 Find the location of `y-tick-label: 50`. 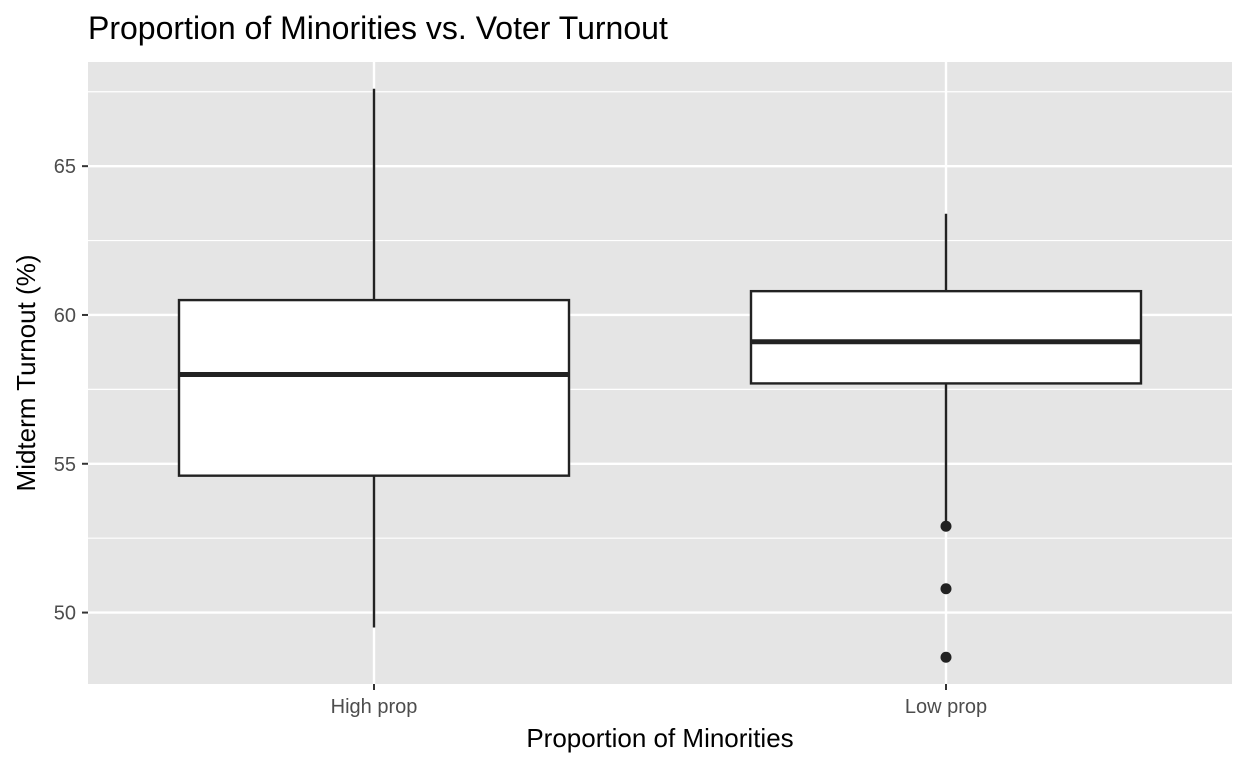

y-tick-label: 50 is located at coordinates (65, 614).